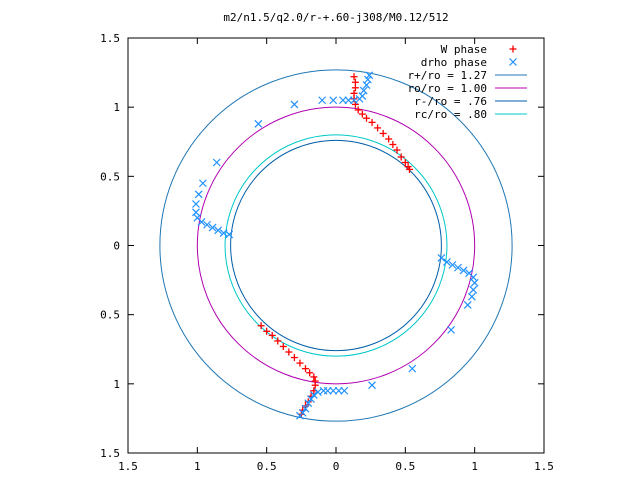 The image size is (640, 480). What do you see at coordinates (116, 246) in the screenshot?
I see `y-tick-label: 0` at bounding box center [116, 246].